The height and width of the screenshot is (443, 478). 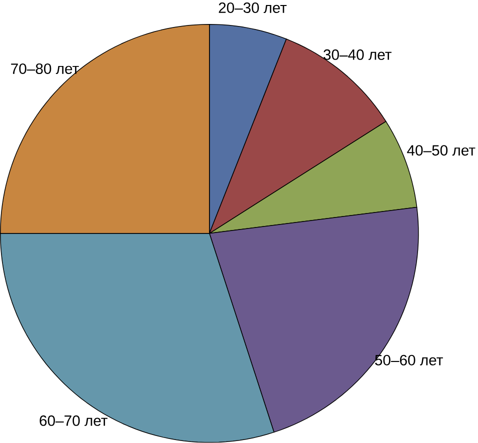 What do you see at coordinates (45, 69) in the screenshot?
I see `slice-label: 70–80 лет` at bounding box center [45, 69].